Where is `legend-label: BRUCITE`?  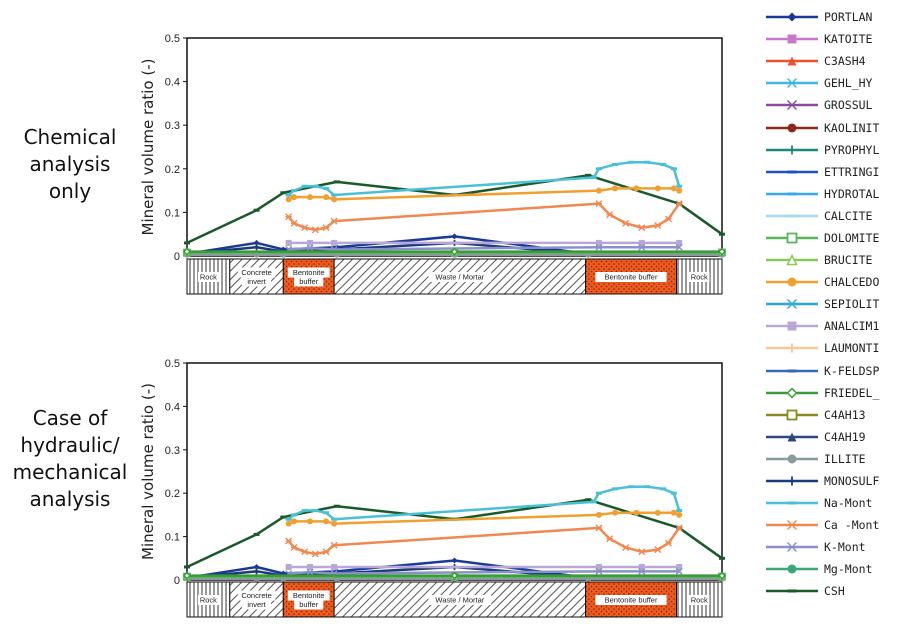
legend-label: BRUCITE is located at coordinates (848, 260).